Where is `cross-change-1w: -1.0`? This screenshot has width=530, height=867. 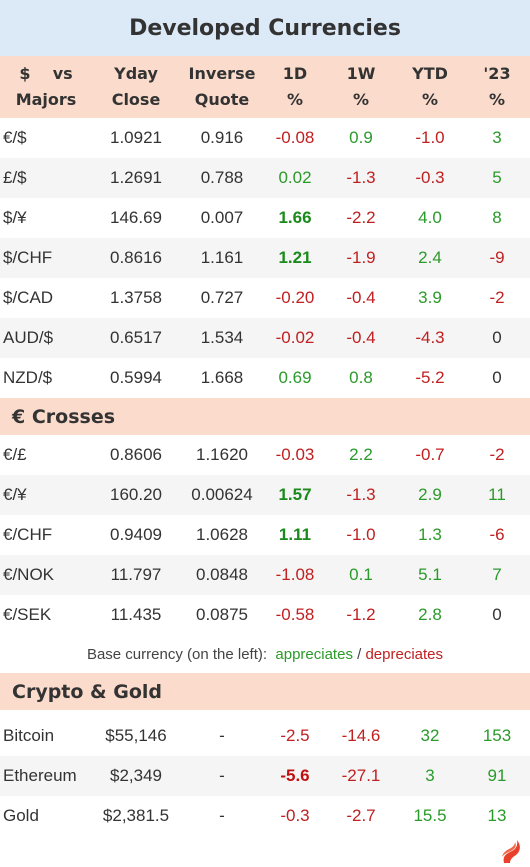 cross-change-1w: -1.0 is located at coordinates (361, 534).